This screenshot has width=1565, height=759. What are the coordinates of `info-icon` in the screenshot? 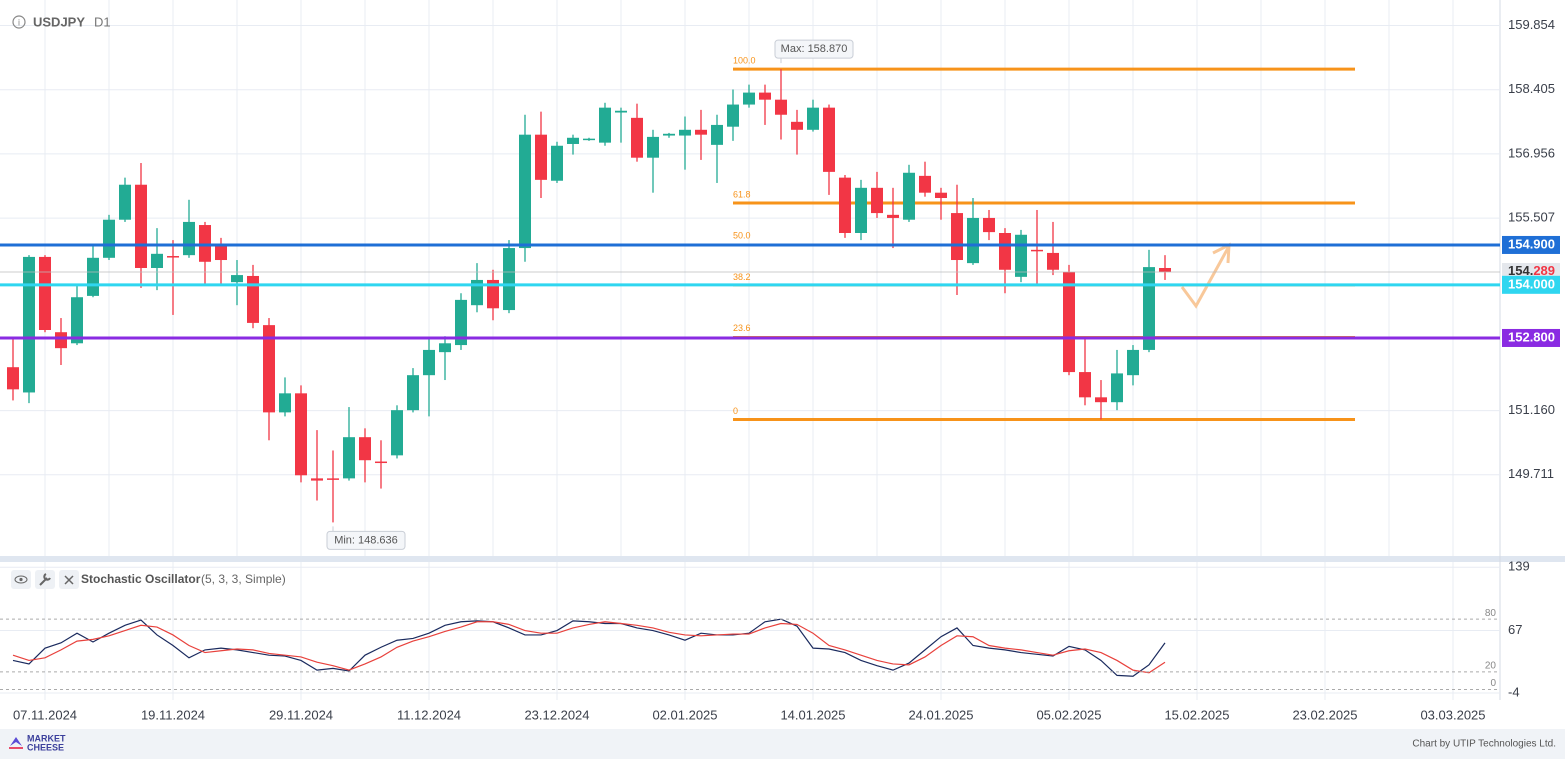 It's located at (19, 22).